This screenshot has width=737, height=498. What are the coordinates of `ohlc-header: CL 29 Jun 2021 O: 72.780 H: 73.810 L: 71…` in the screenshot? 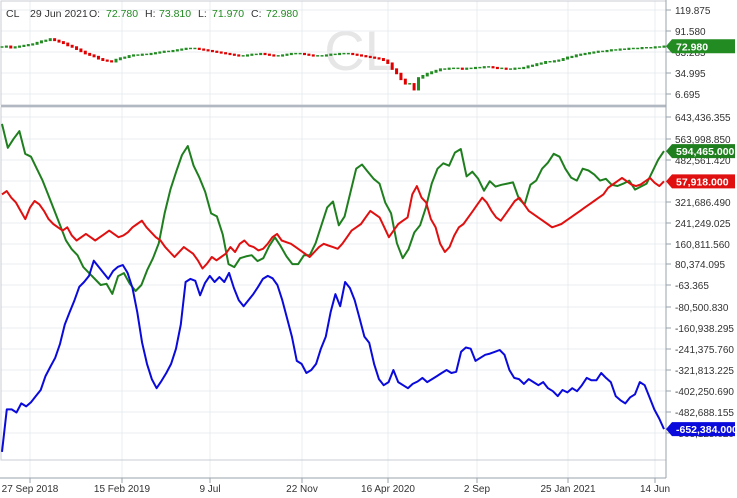 It's located at (152, 14).